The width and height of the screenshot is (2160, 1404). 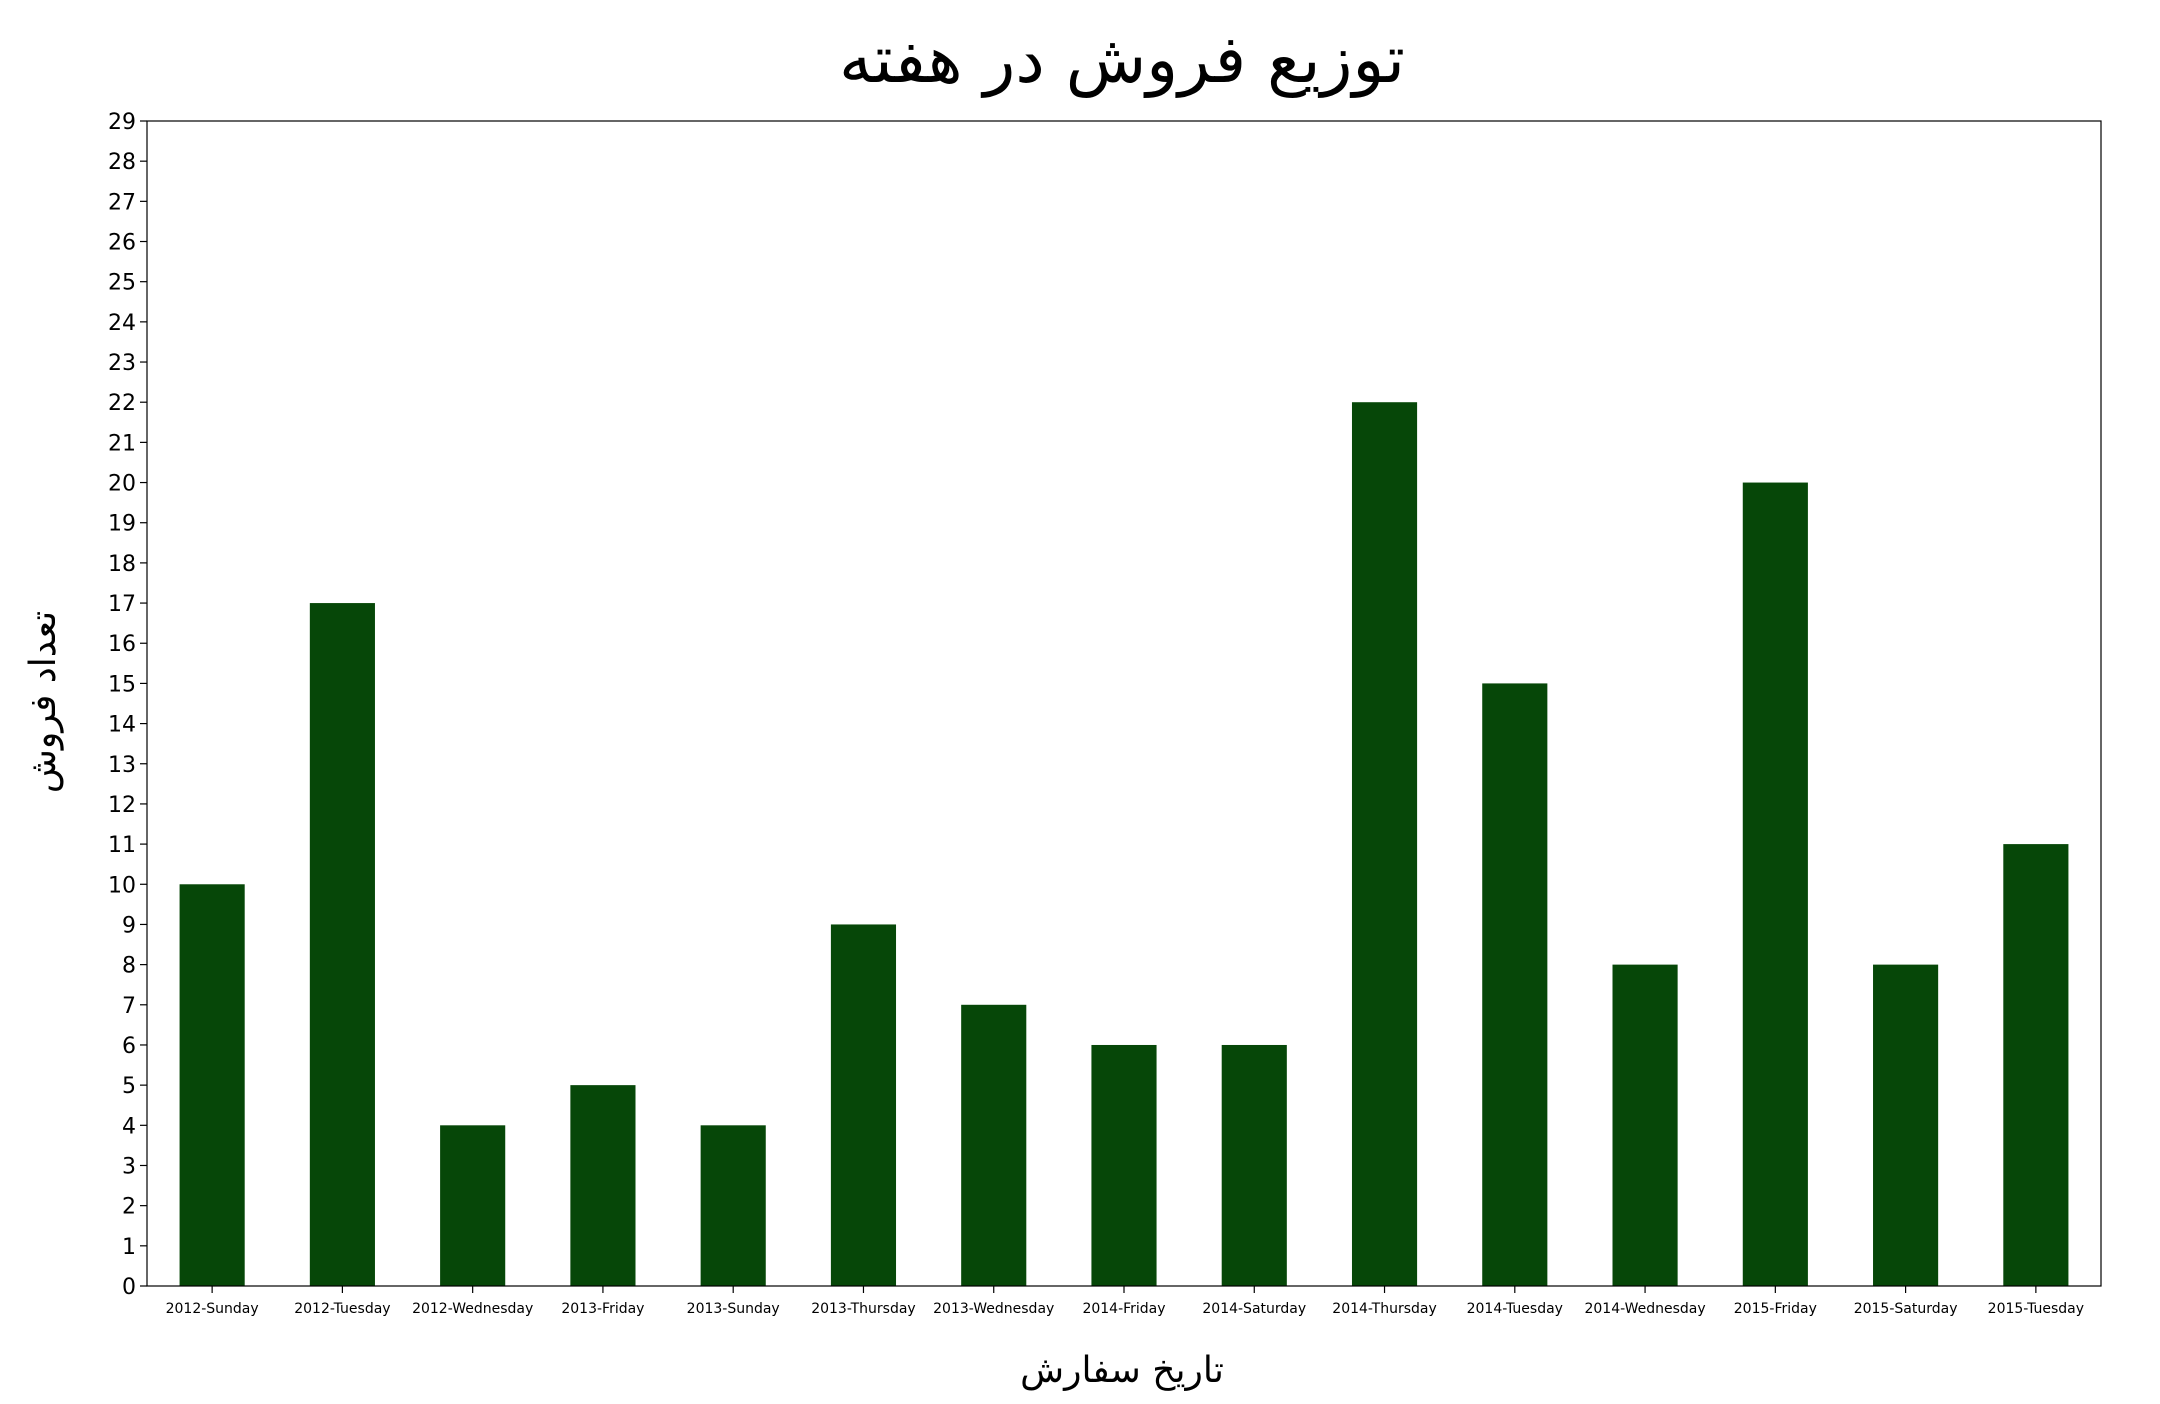 I want to click on x-tick-label: 2012-Wednesday, so click(x=472, y=1309).